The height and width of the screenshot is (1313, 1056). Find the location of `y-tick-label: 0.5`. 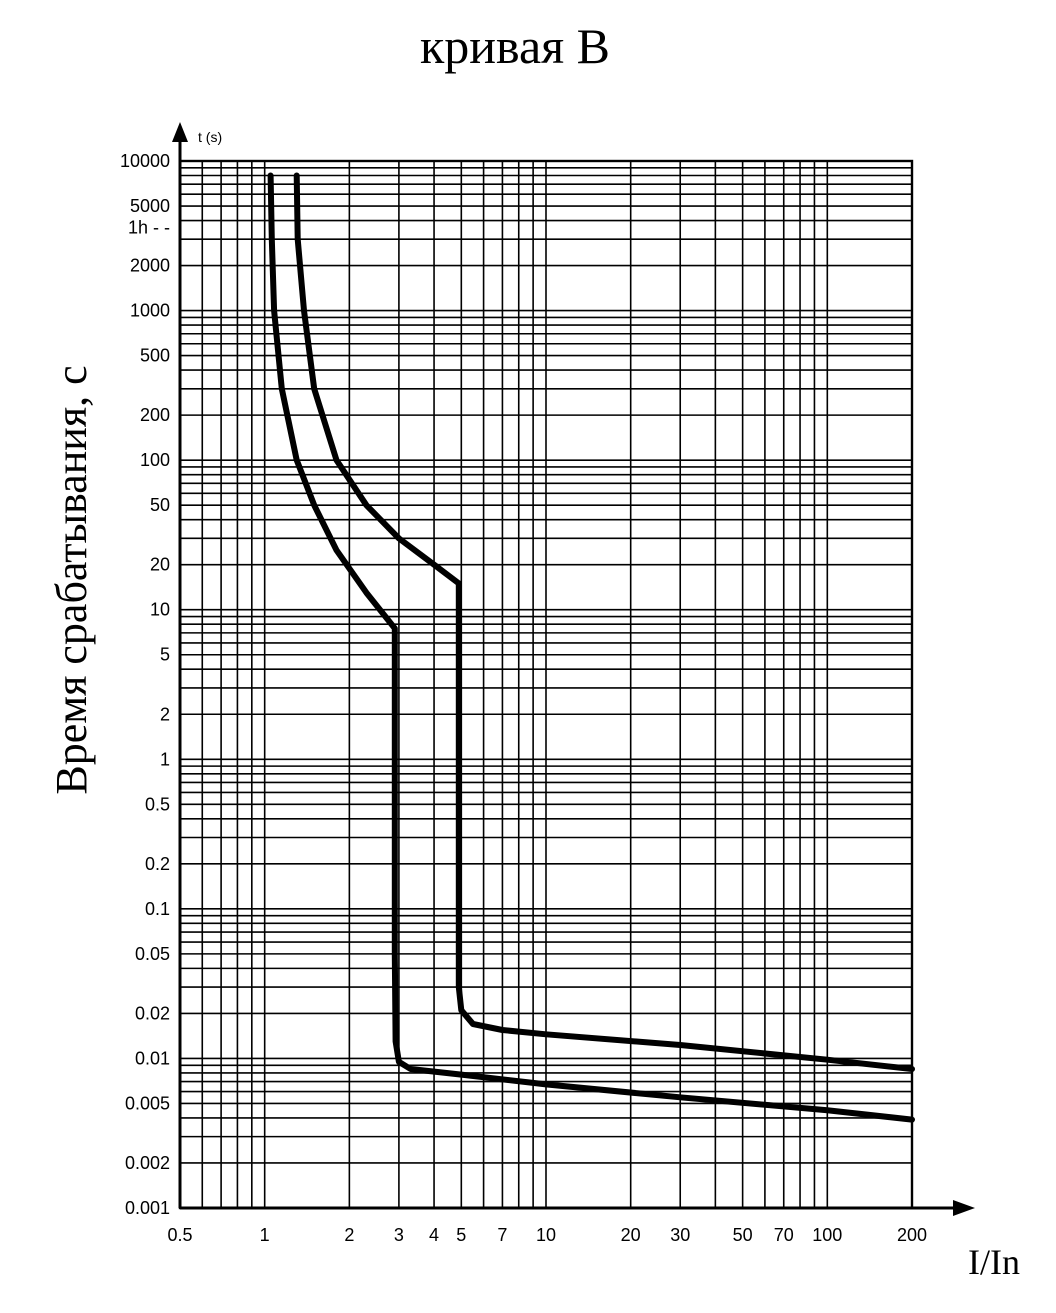

y-tick-label: 0.5 is located at coordinates (157, 804).